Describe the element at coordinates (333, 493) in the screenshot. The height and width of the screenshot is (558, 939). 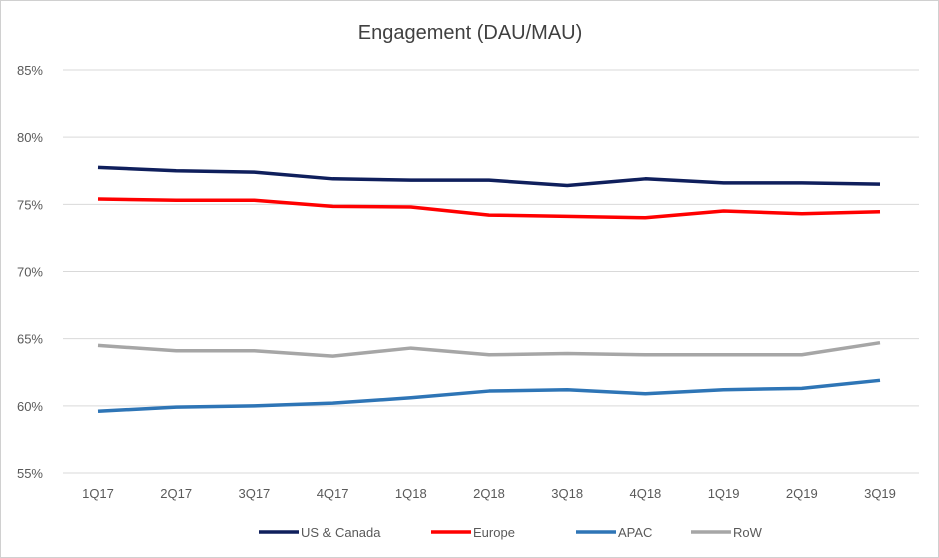
I see `x-tick-label: 4Q17` at that location.